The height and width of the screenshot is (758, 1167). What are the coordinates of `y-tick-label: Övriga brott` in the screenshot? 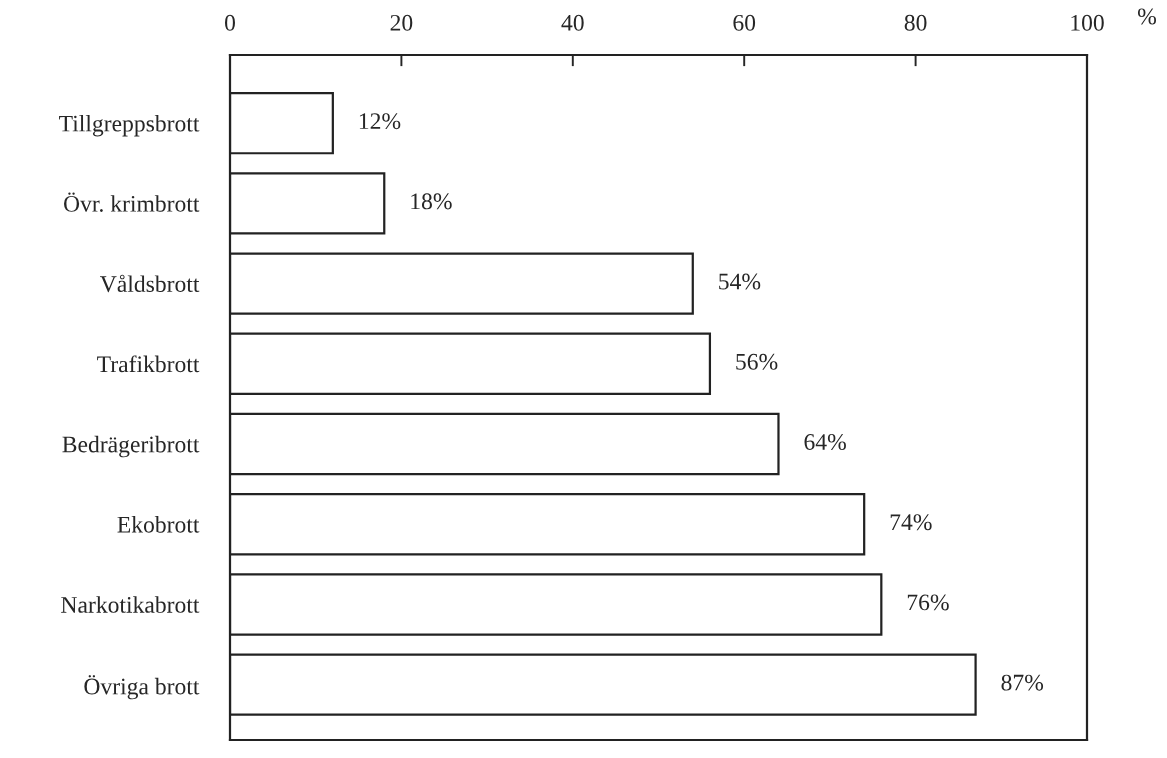 It's located at (142, 687).